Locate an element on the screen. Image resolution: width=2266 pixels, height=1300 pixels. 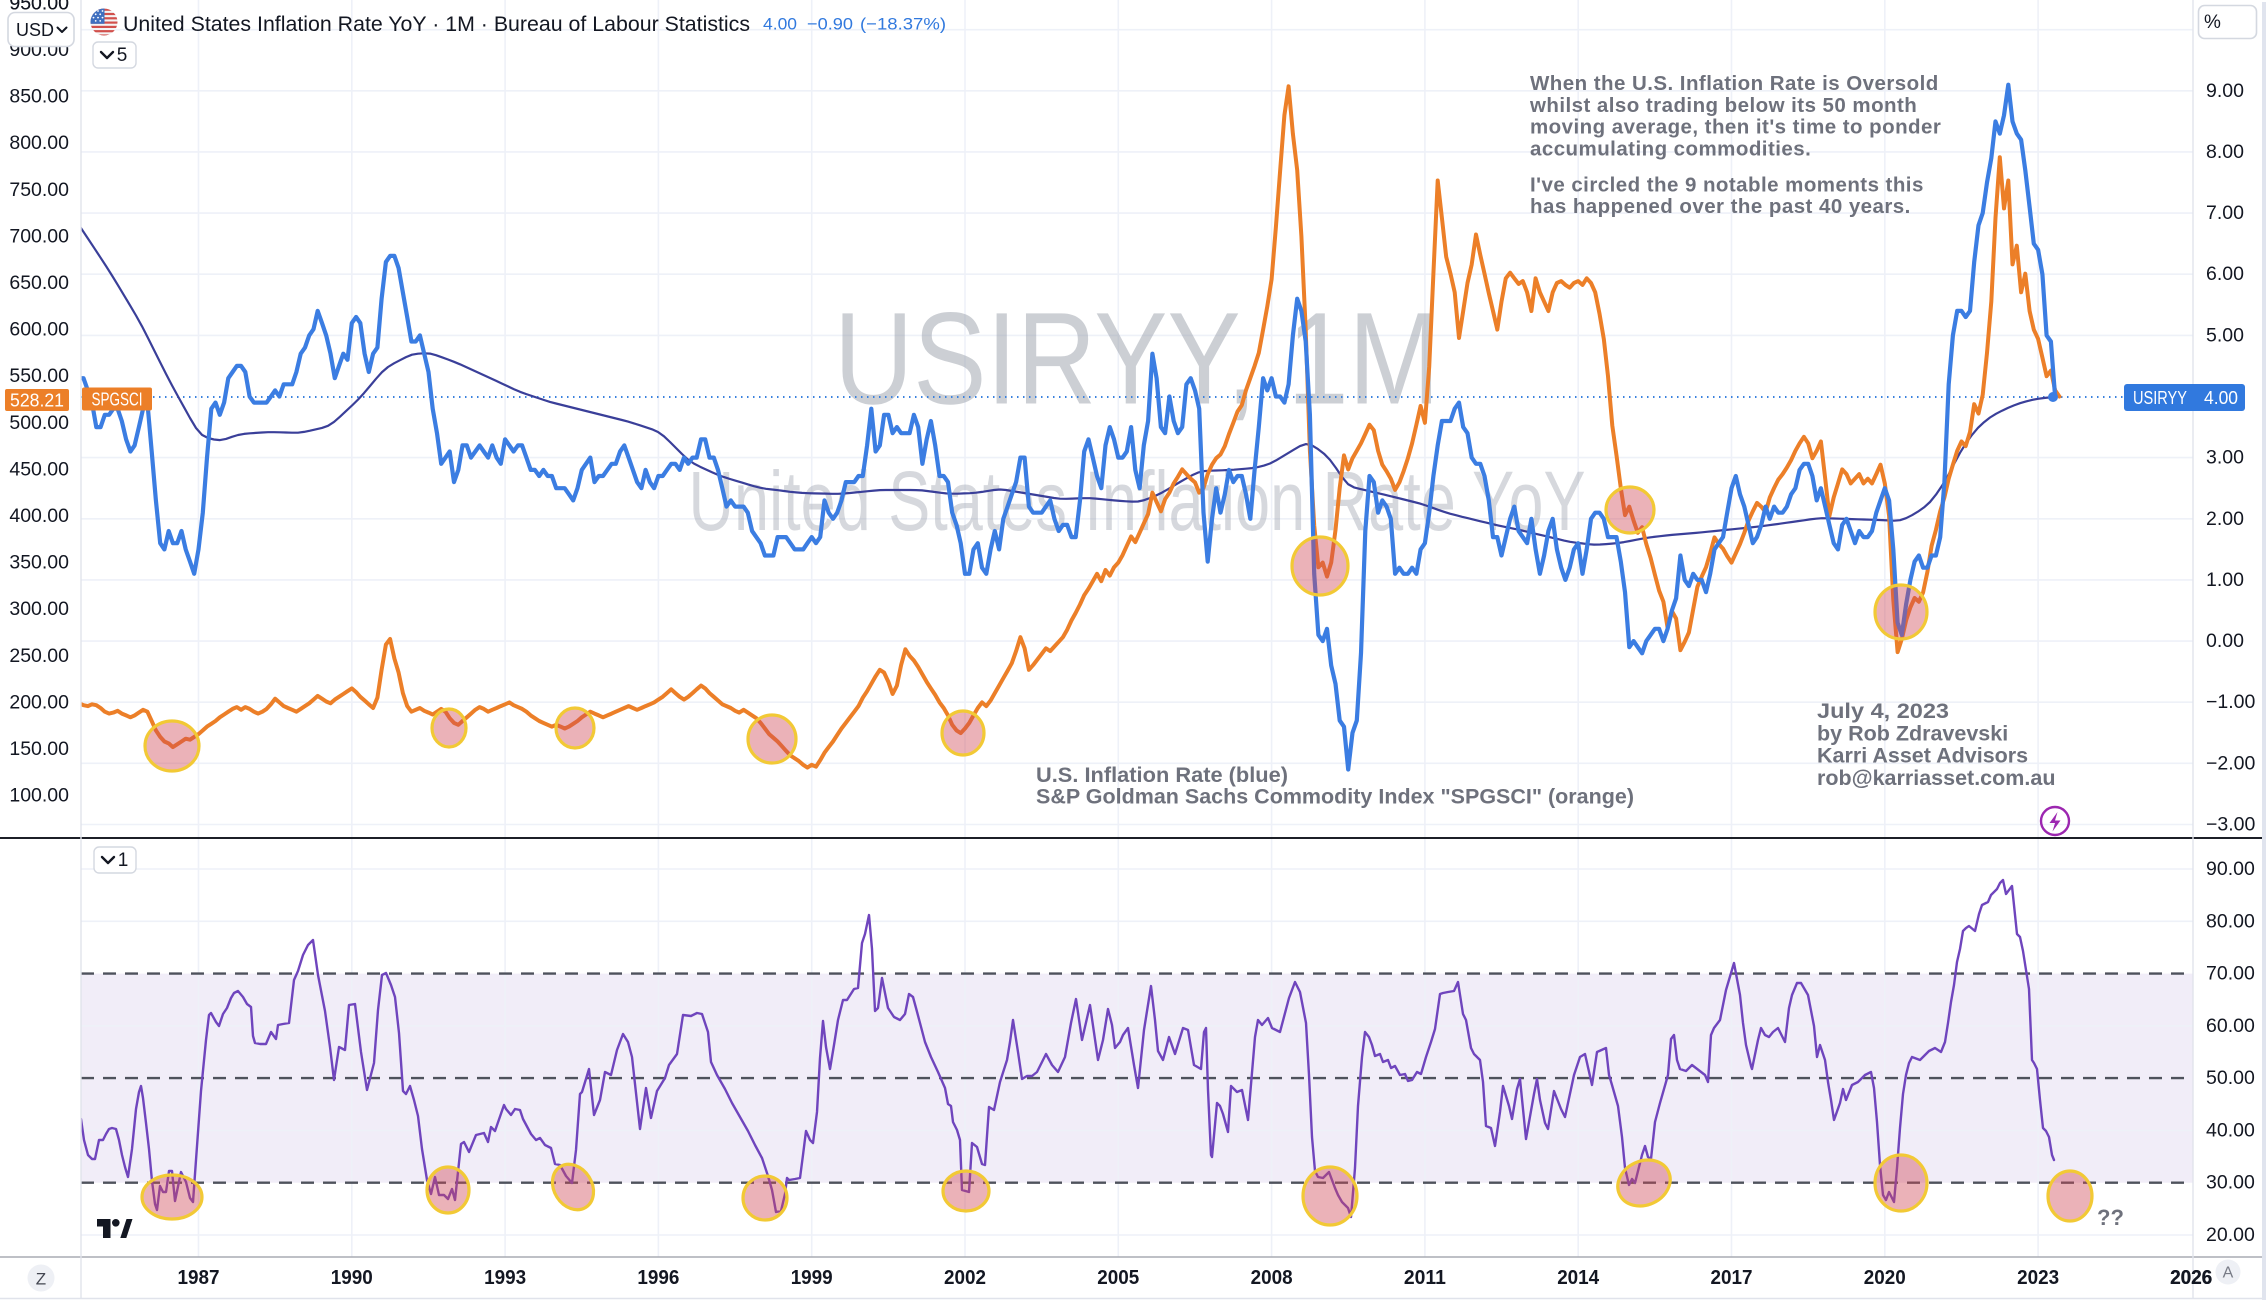
svg-text: 40.00 is located at coordinates (2230, 1130).